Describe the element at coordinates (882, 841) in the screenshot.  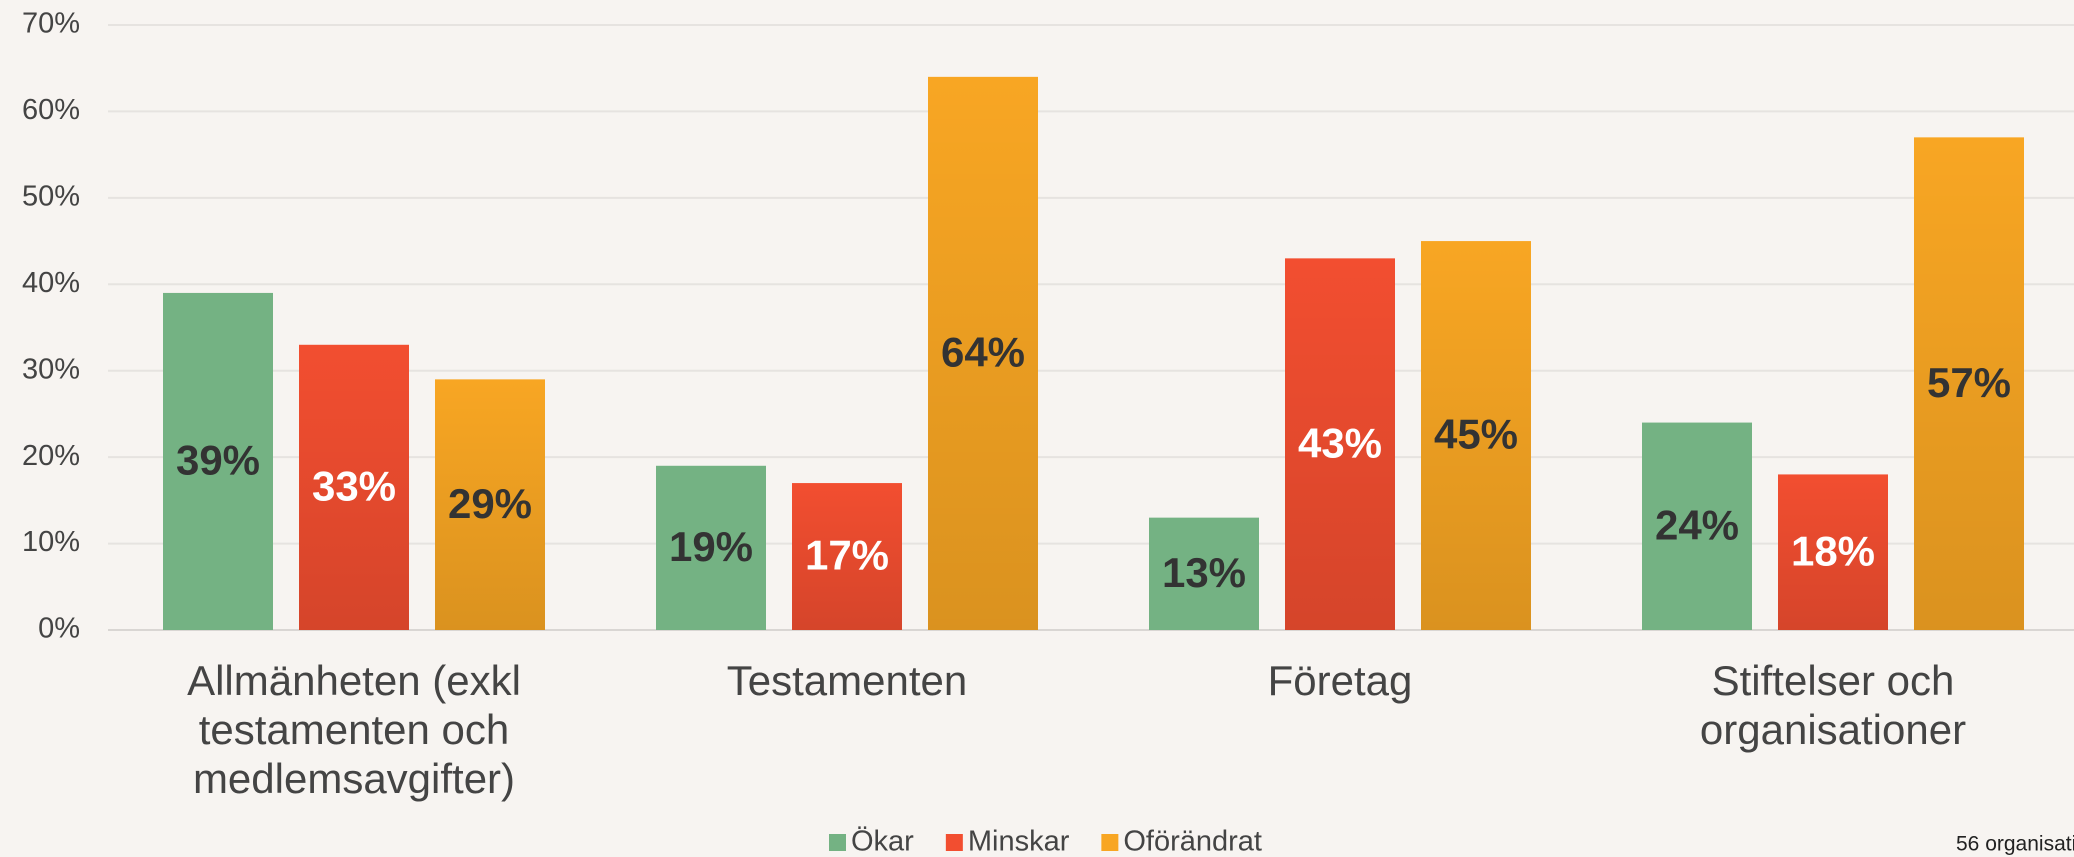
I see `legend-label: Ökar` at that location.